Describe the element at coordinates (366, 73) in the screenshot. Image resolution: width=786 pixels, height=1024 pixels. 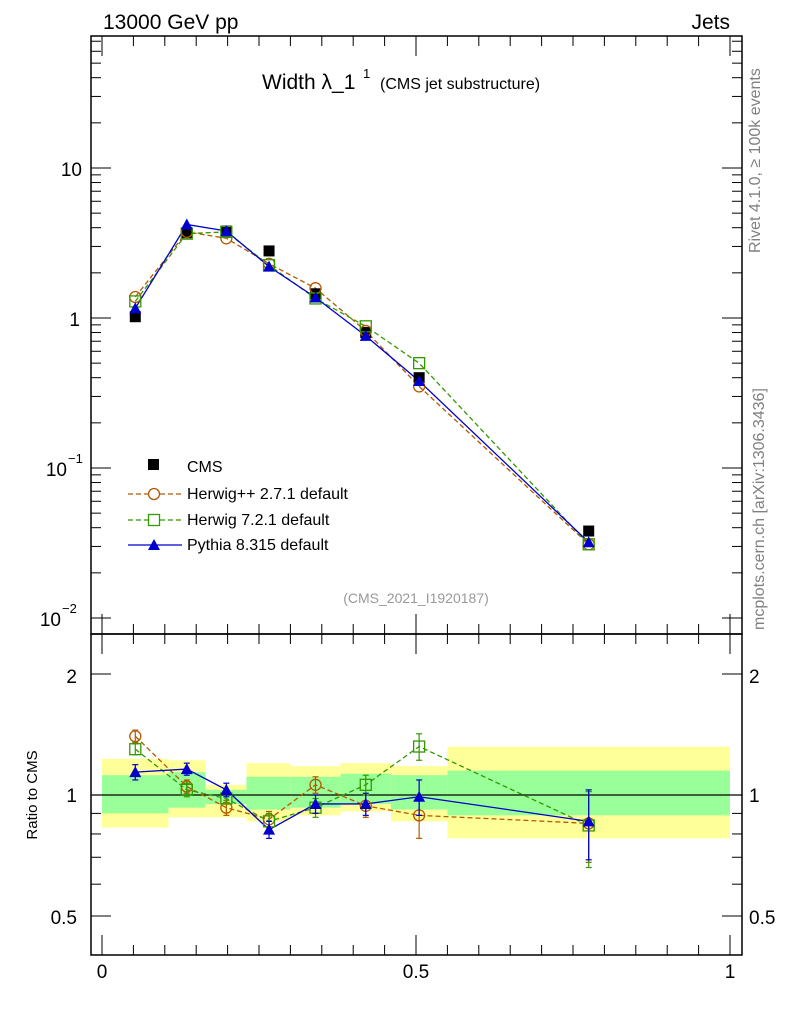
I see `plot-title-superscript: 1` at that location.